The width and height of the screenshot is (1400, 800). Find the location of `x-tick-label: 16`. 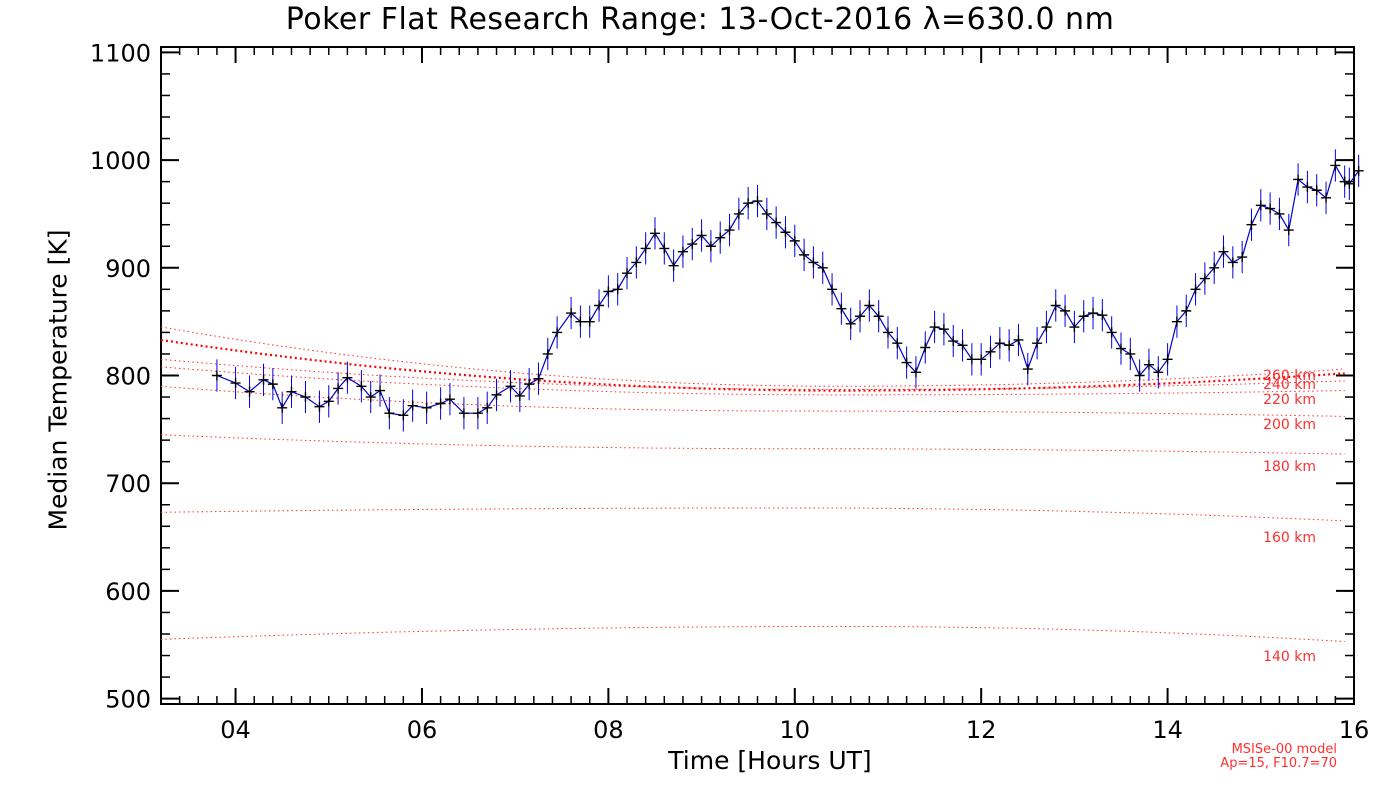

x-tick-label: 16 is located at coordinates (1354, 730).